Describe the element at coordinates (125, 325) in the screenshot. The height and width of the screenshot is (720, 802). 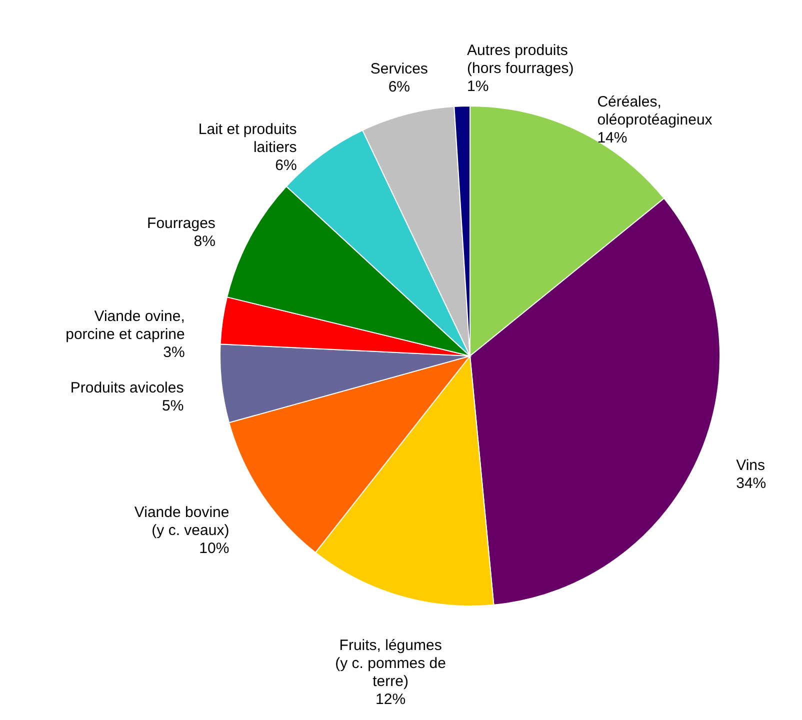
I see `slice-label: Viande ovine, porcine et caprine` at that location.